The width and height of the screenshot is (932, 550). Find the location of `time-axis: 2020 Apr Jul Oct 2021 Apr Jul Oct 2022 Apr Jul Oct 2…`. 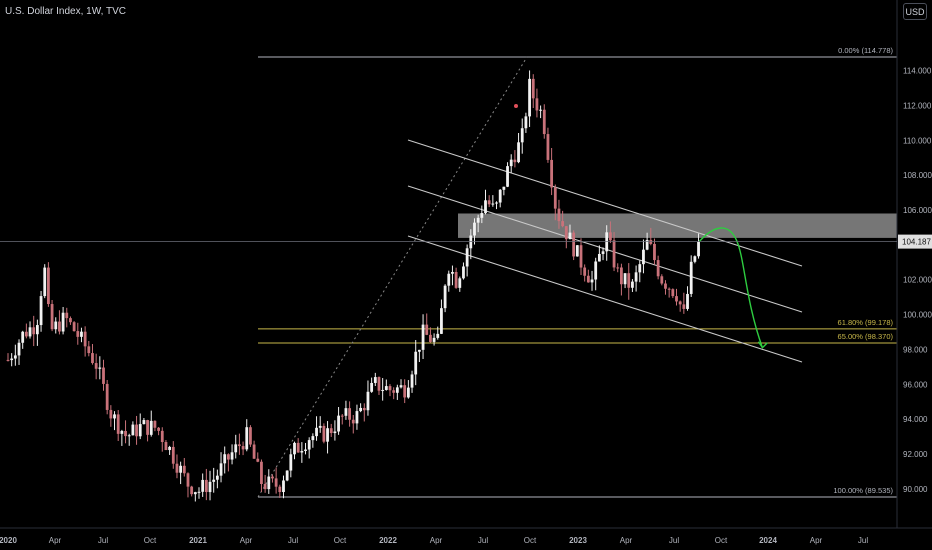

time-axis: 2020 Apr Jul Oct 2021 Apr Jul Oct 2022 Apr Jul Oct 2… is located at coordinates (434, 540).